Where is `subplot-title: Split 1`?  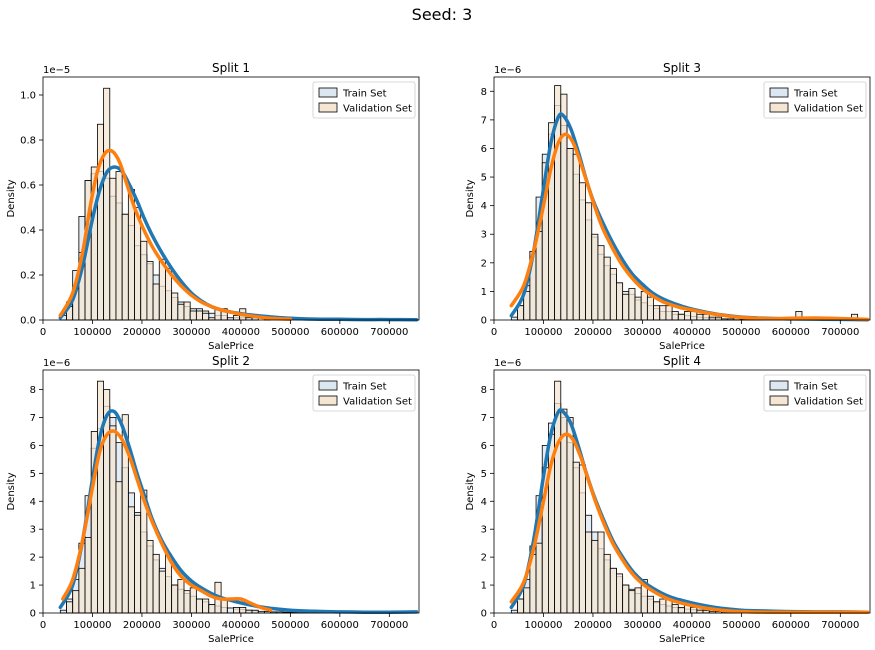 subplot-title: Split 1 is located at coordinates (231, 68).